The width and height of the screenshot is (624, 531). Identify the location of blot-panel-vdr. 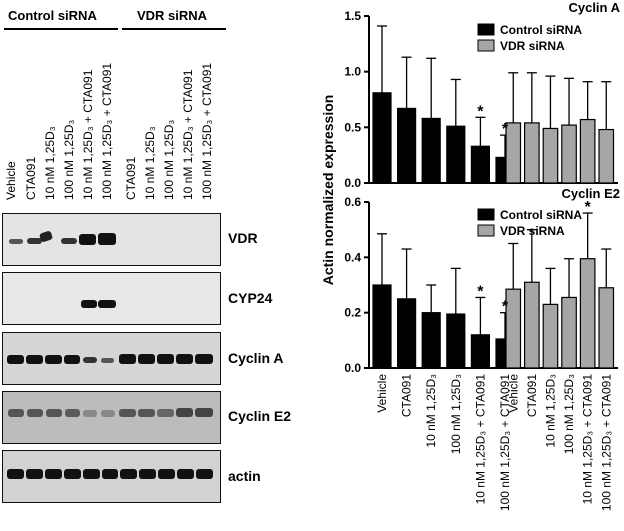
(111, 239).